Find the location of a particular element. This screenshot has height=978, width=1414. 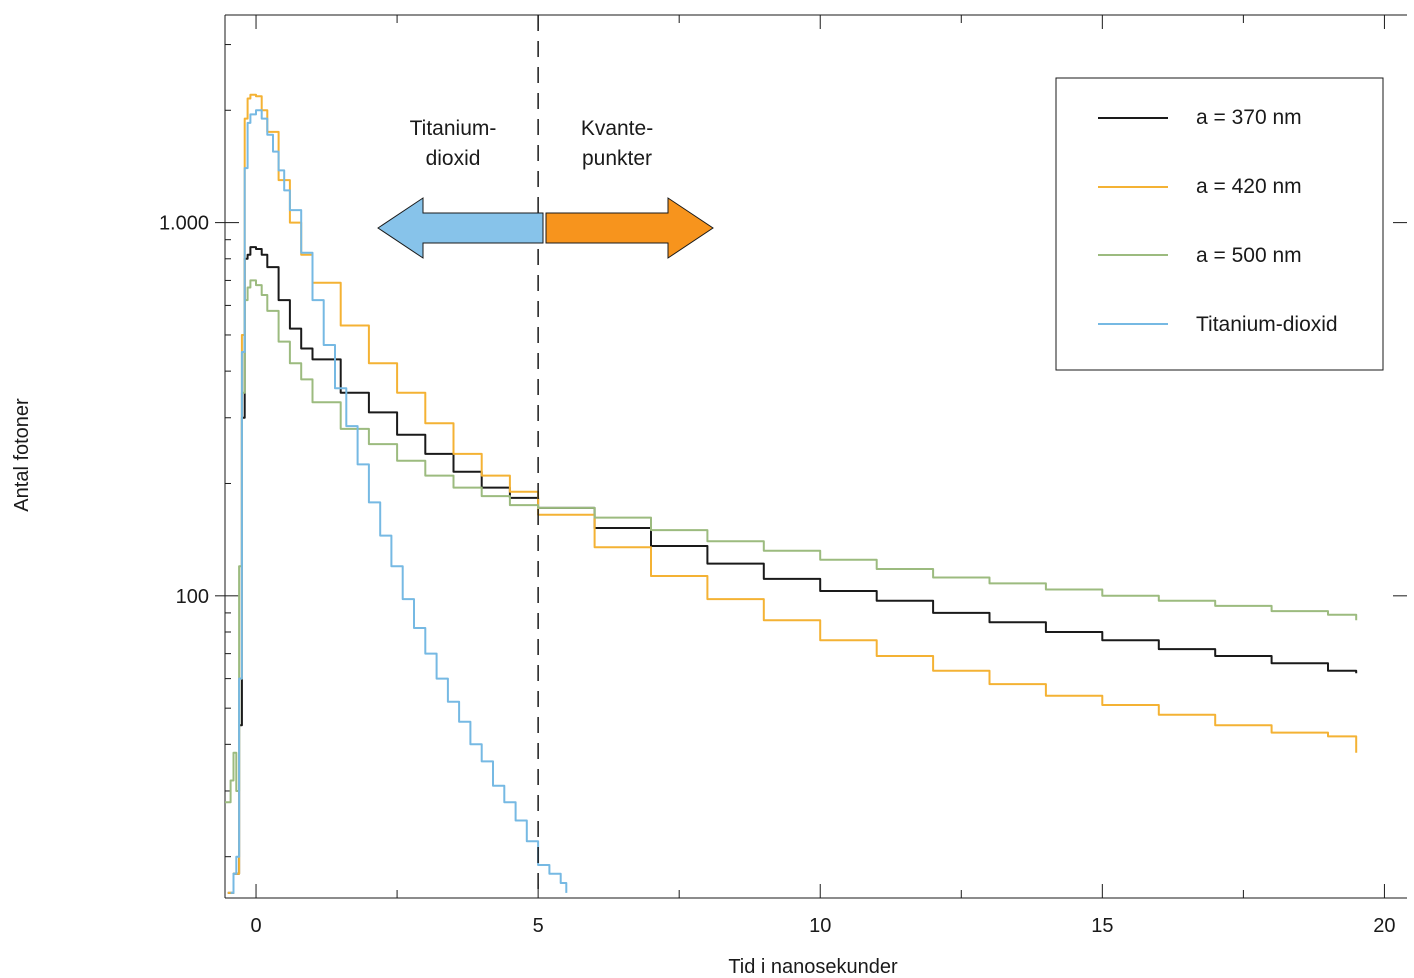

annotation-titanium-line-2: dioxid is located at coordinates (453, 158).